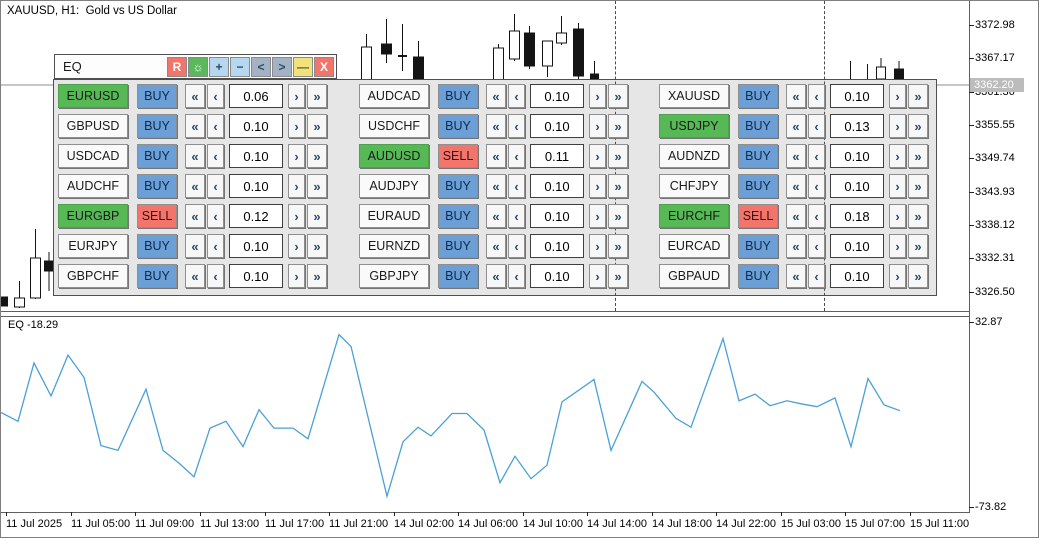  Describe the element at coordinates (485, 316) in the screenshot. I see `indicator-window-top-border` at that location.